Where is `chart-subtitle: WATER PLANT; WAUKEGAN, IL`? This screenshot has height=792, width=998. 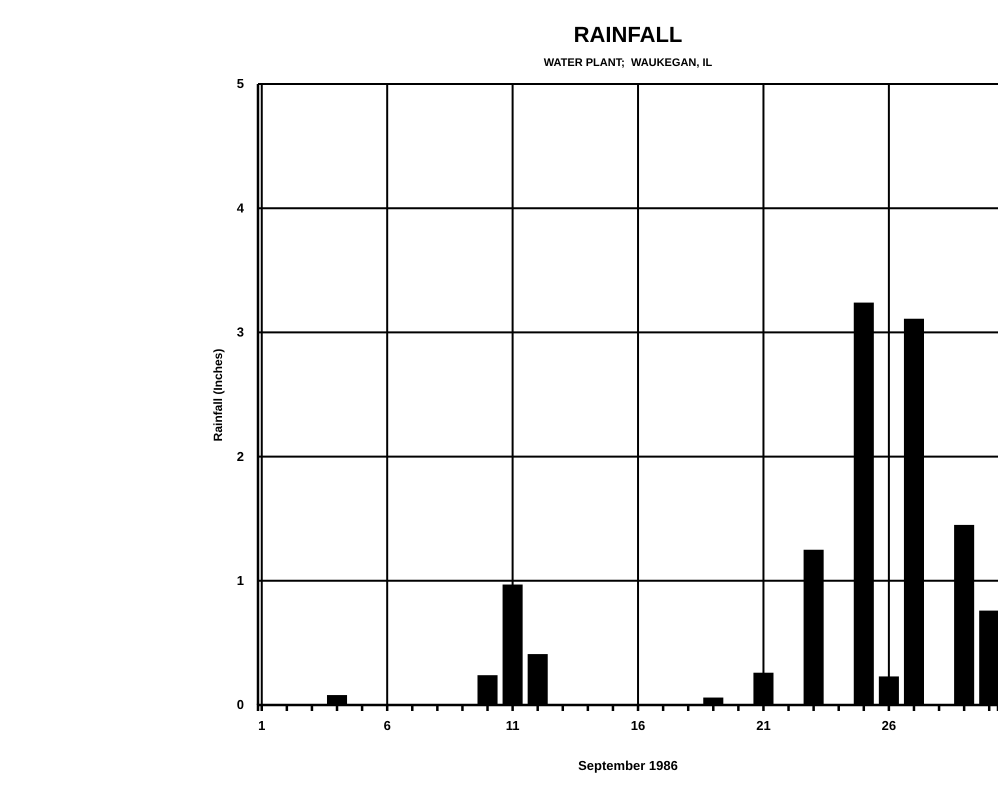 chart-subtitle: WATER PLANT; WAUKEGAN, IL is located at coordinates (628, 63).